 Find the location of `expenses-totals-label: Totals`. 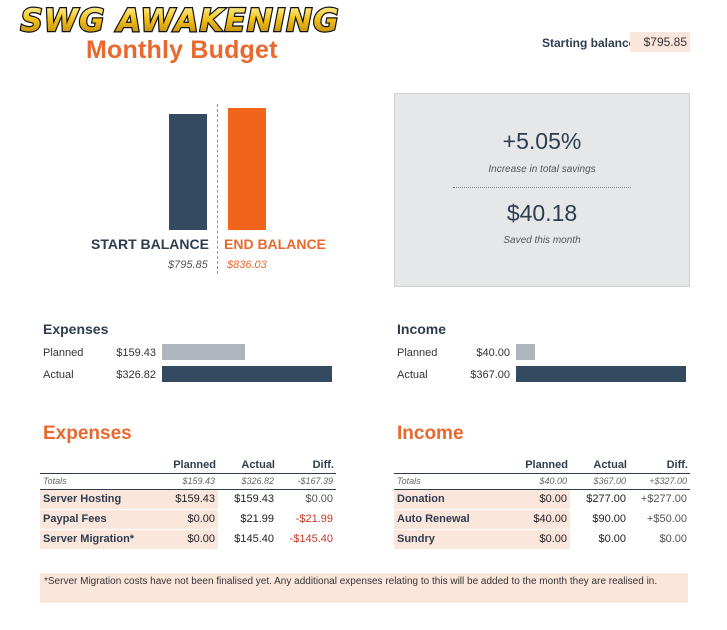

expenses-totals-label: Totals is located at coordinates (104, 481).